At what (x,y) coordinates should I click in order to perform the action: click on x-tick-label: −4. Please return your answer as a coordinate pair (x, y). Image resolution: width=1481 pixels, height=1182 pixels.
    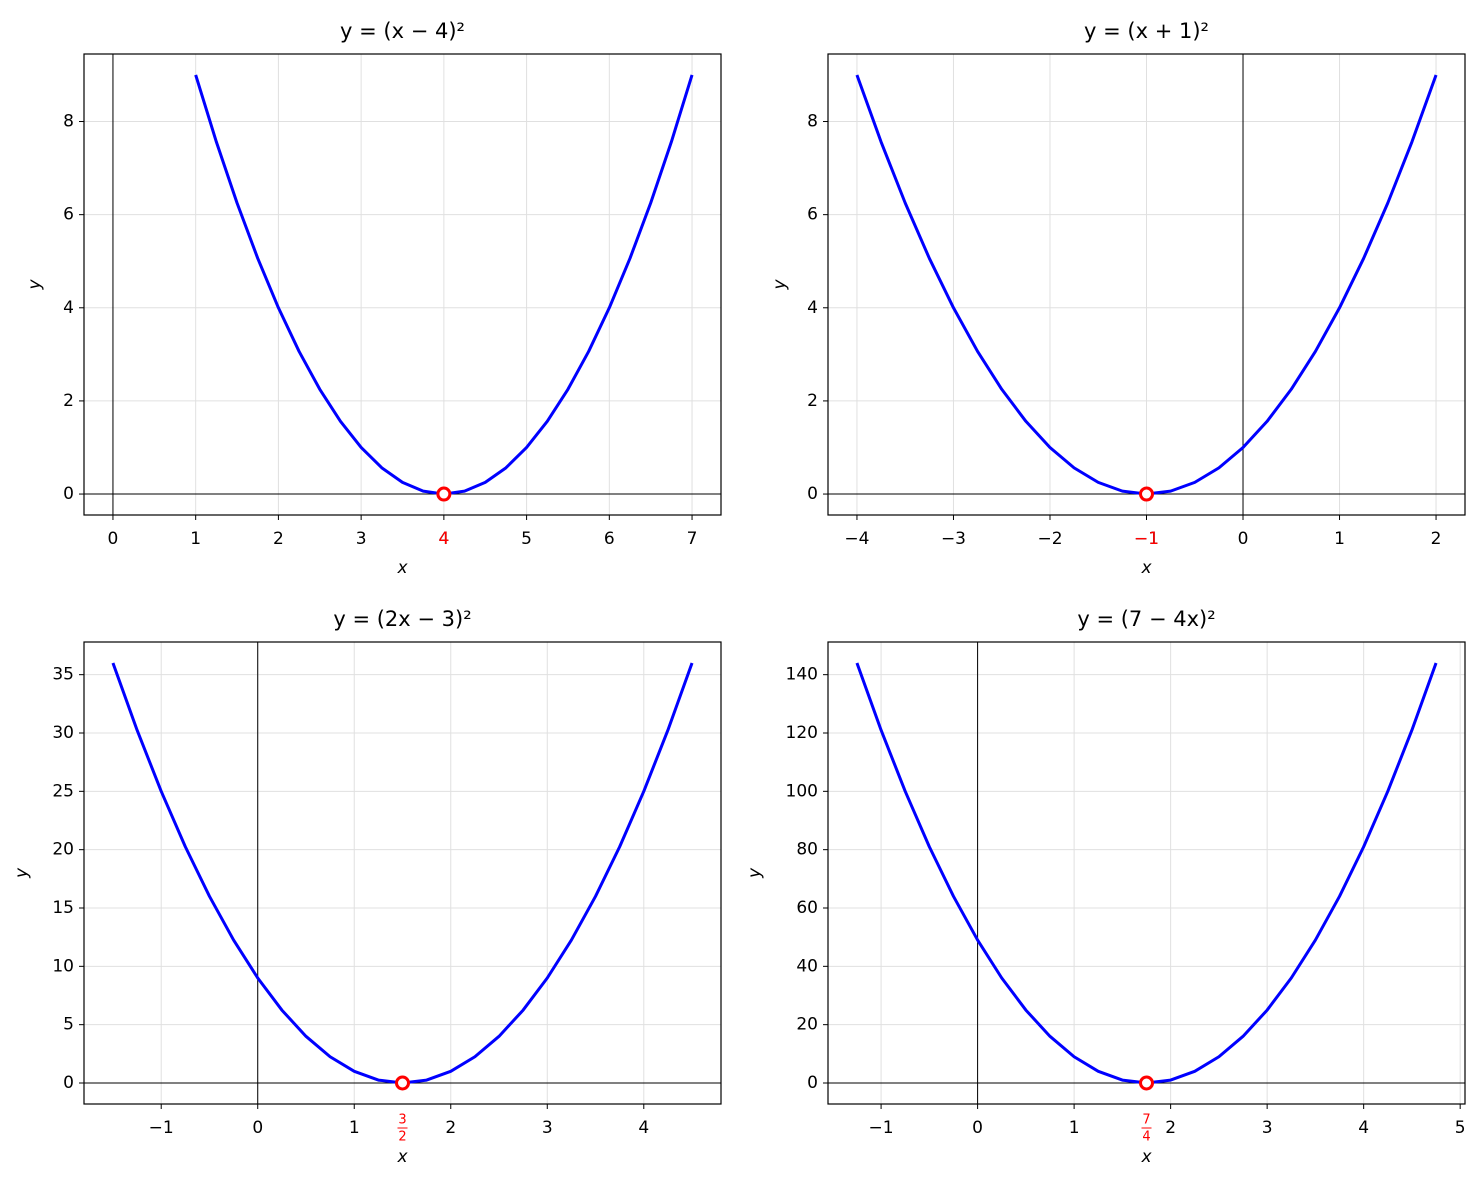
    Looking at the image, I should click on (856, 539).